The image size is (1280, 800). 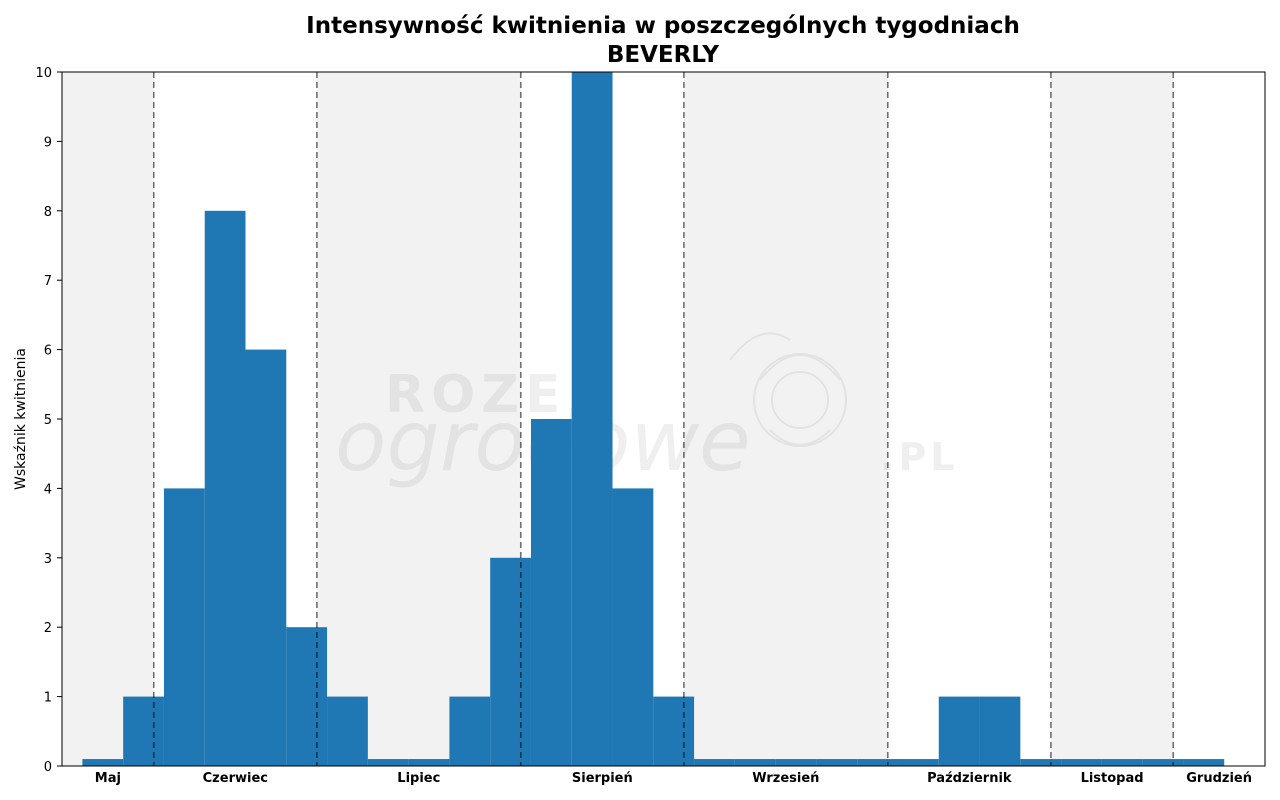 I want to click on watermark-text-roze: ROZE, so click(x=475, y=395).